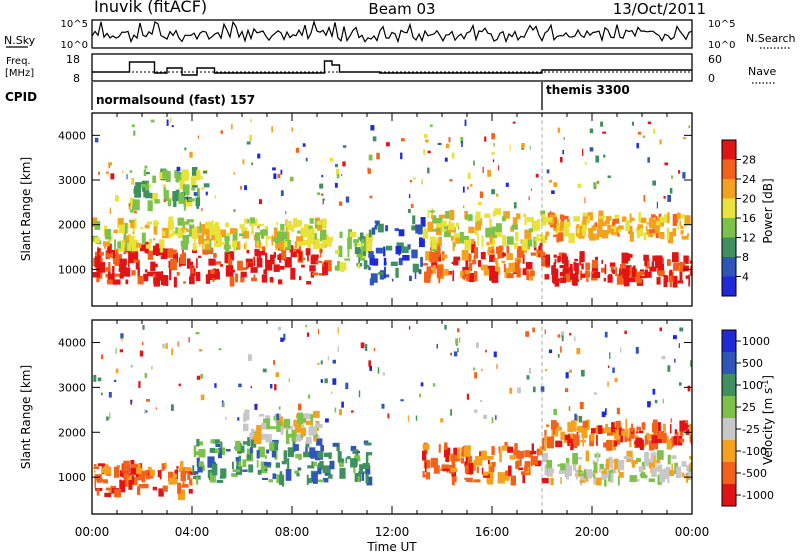  What do you see at coordinates (752, 363) in the screenshot?
I see `colorbar-tick-label: 500` at bounding box center [752, 363].